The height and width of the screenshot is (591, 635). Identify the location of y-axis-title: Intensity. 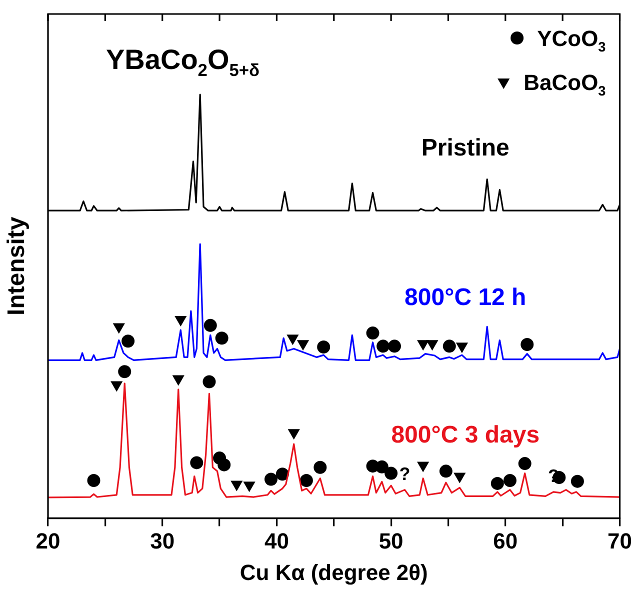
(16, 266).